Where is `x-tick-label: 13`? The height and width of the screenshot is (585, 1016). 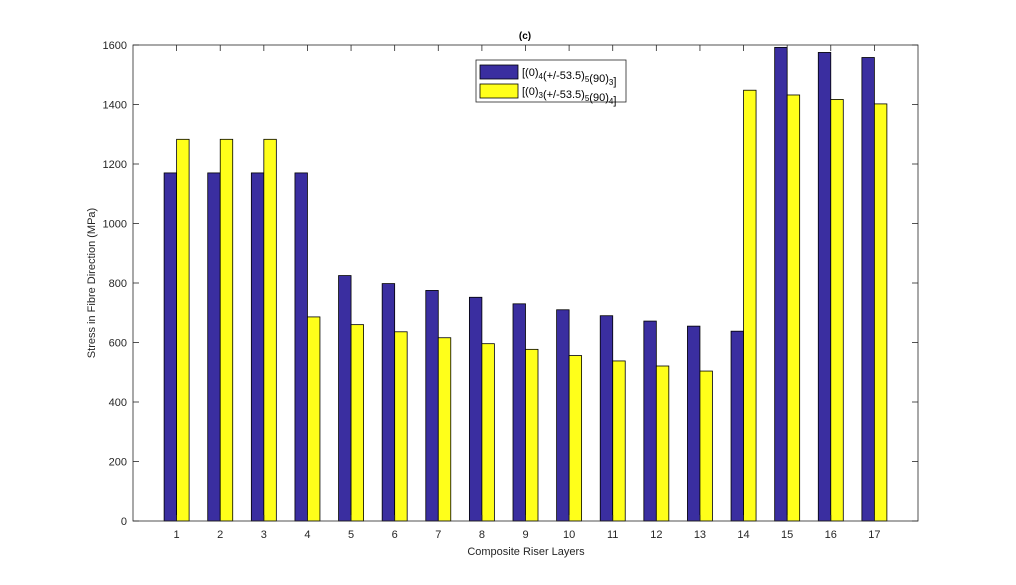 x-tick-label: 13 is located at coordinates (700, 535).